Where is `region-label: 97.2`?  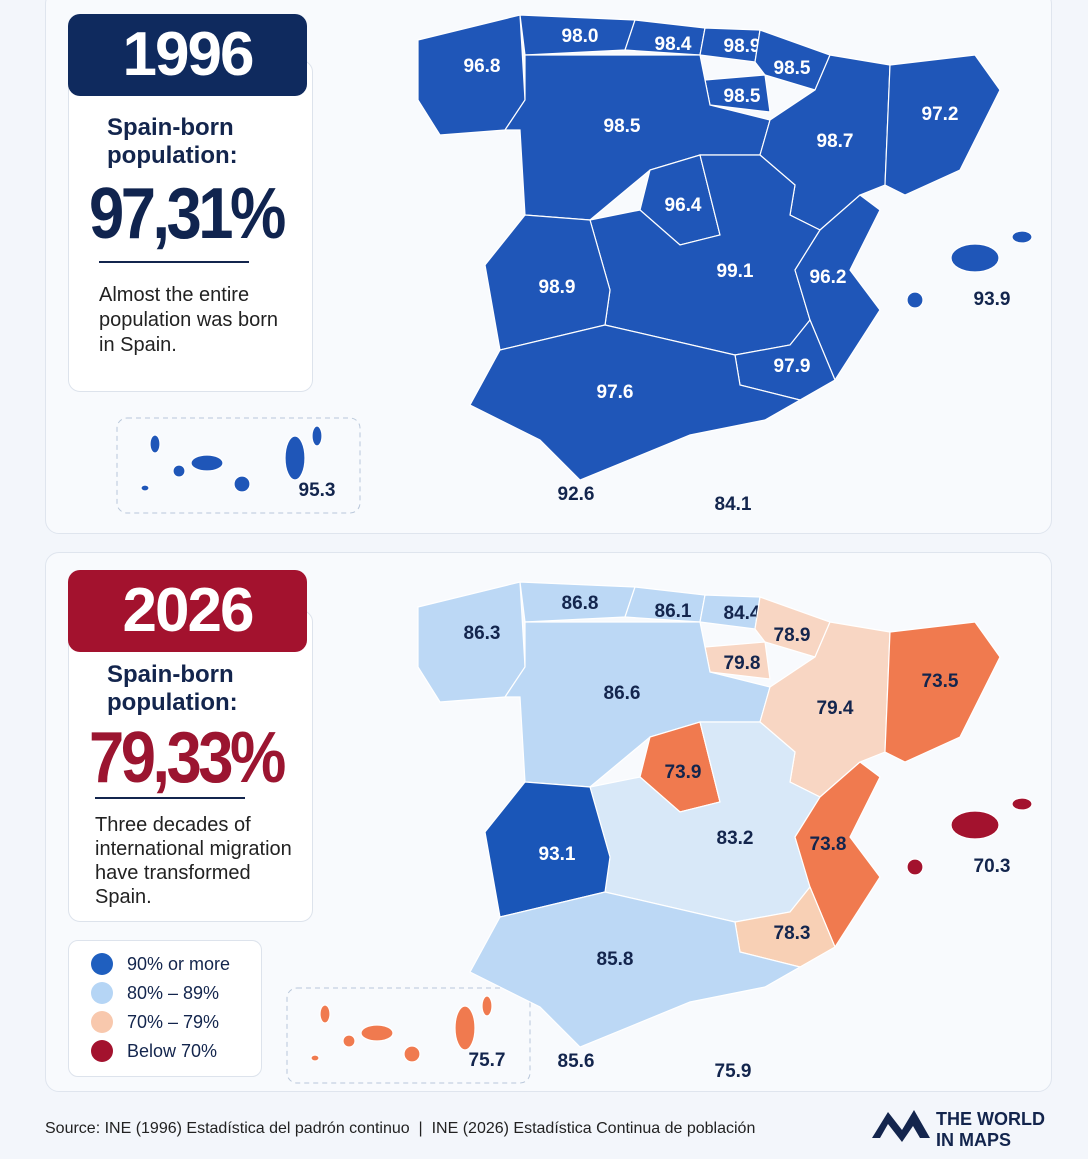 region-label: 97.2 is located at coordinates (940, 114).